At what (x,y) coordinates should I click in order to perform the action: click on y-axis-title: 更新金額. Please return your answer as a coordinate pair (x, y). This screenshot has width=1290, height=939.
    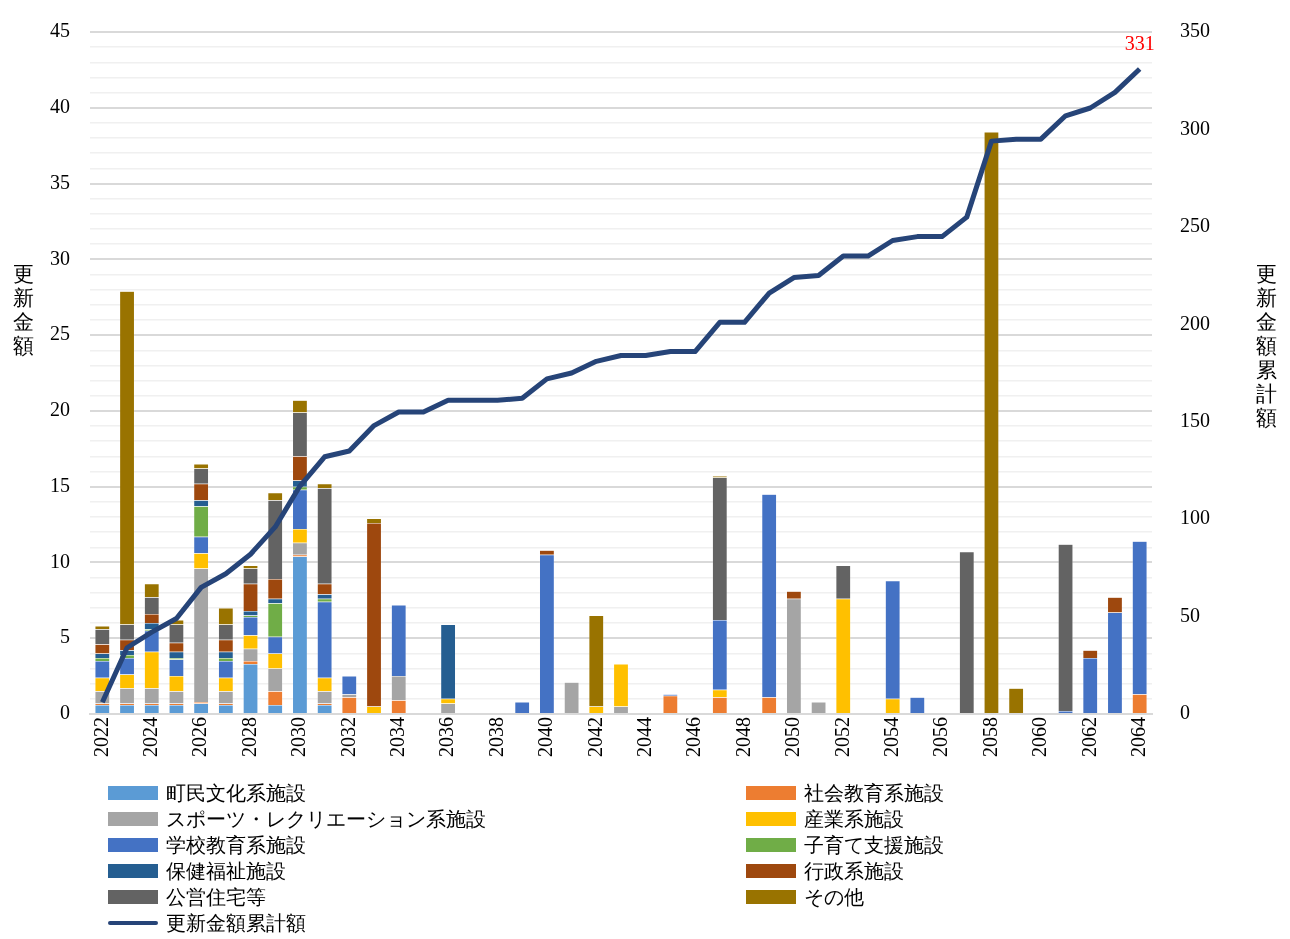
    Looking at the image, I should click on (23, 310).